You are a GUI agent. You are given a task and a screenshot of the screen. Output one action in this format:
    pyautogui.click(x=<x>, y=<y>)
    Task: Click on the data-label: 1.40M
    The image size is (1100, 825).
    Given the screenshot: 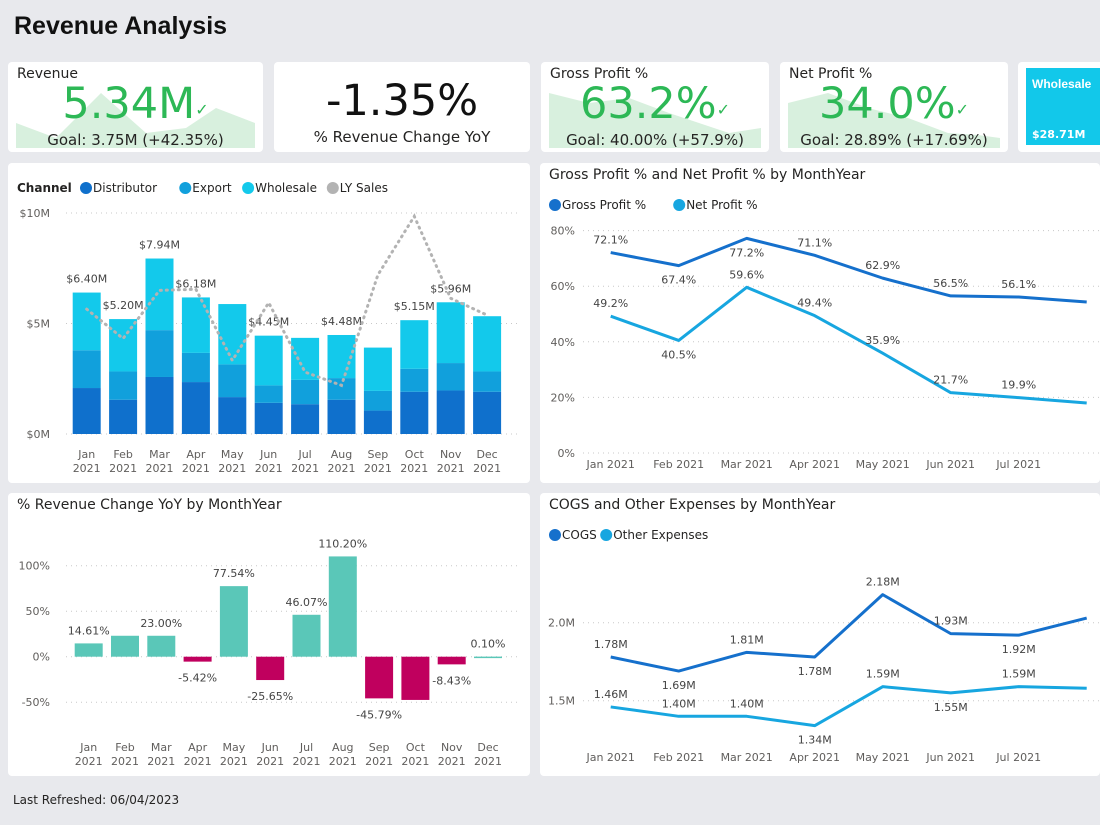 What is the action you would take?
    pyautogui.click(x=747, y=703)
    